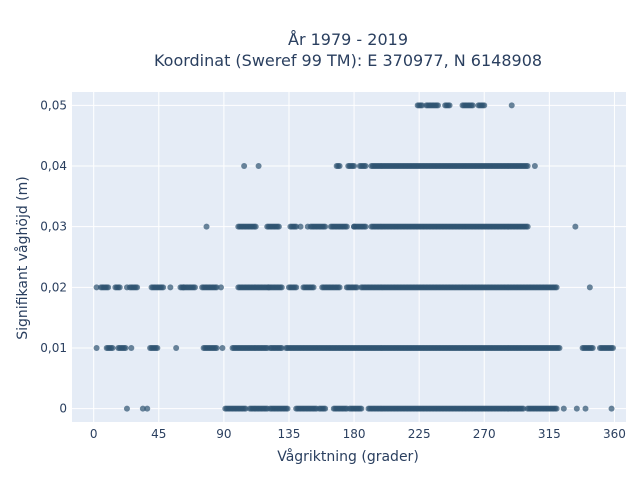 The width and height of the screenshot is (640, 480). What do you see at coordinates (53, 287) in the screenshot?
I see `y-tick-label: 0,02` at bounding box center [53, 287].